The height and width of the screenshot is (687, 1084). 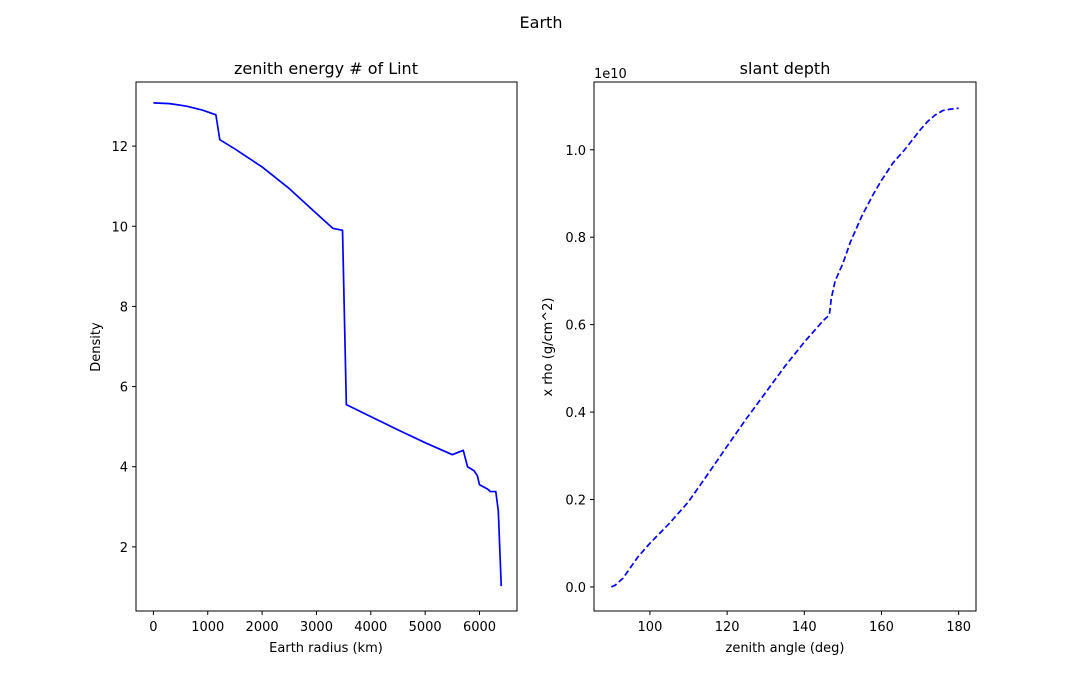 What do you see at coordinates (316, 627) in the screenshot?
I see `left-xtick-label: 3000` at bounding box center [316, 627].